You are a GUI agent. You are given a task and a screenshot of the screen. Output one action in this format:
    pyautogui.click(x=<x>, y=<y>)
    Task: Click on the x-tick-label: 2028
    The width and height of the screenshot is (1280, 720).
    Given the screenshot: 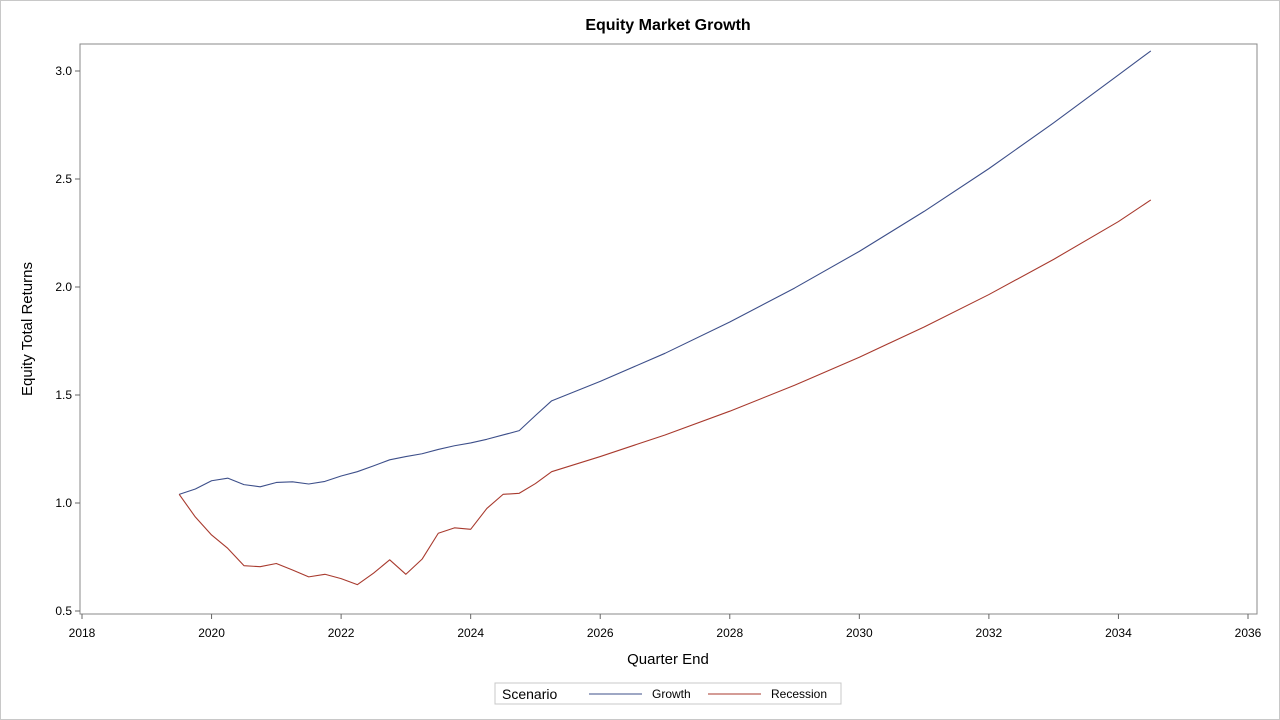 What is the action you would take?
    pyautogui.click(x=729, y=633)
    